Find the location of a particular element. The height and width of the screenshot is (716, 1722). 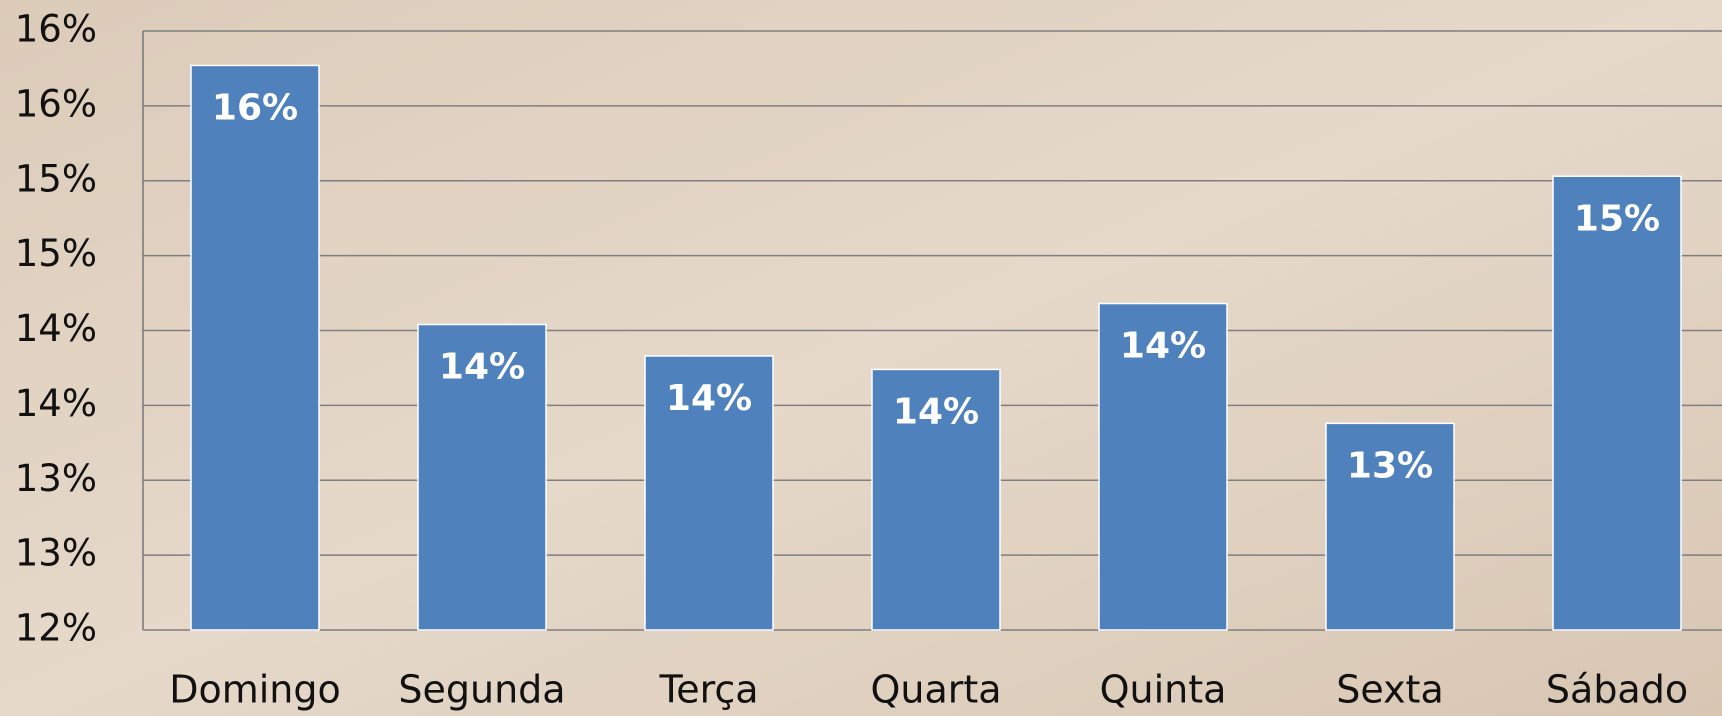

data-label: 15% is located at coordinates (1617, 218).